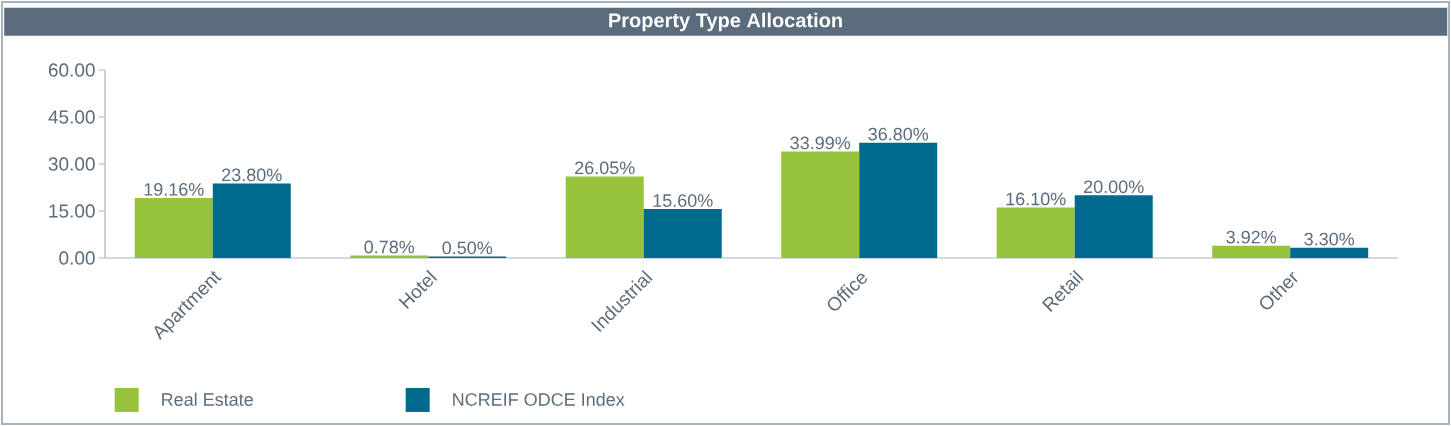 The image size is (1451, 426). I want to click on data-label: 15.60%, so click(683, 200).